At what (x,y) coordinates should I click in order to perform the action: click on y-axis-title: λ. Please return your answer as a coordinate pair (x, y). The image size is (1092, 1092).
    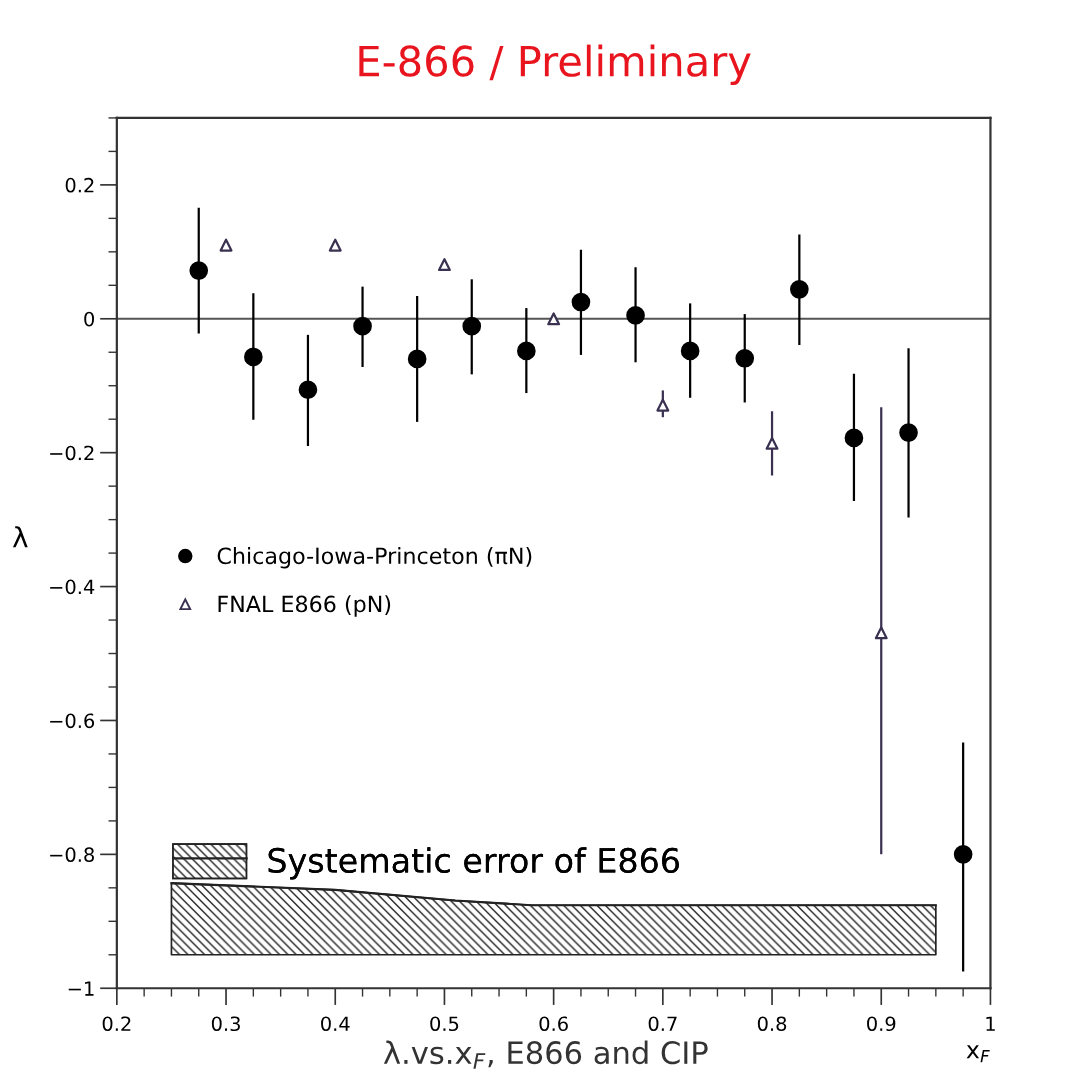
    Looking at the image, I should click on (20, 537).